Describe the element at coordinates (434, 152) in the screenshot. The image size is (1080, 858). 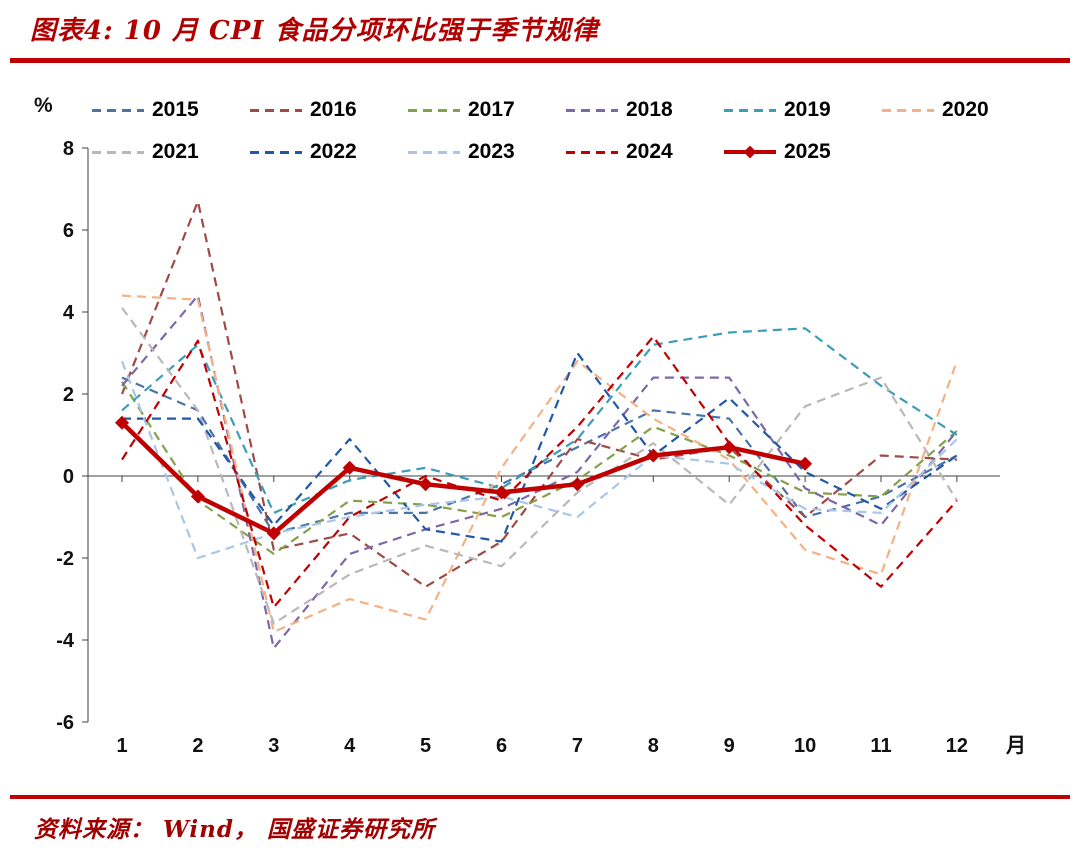
I see `legend-swatch-2023` at that location.